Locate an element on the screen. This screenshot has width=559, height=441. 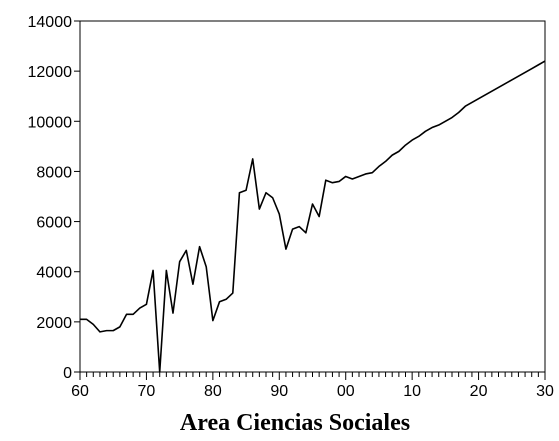
y-tick-label: 10000 is located at coordinates (50, 122).